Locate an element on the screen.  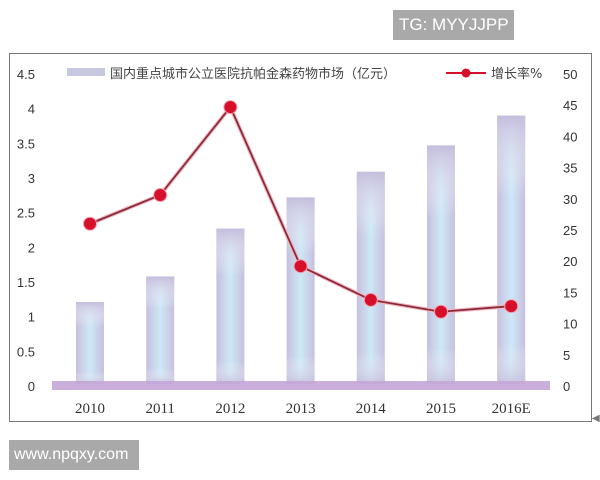
right-axis-tick: 5 is located at coordinates (566, 355).